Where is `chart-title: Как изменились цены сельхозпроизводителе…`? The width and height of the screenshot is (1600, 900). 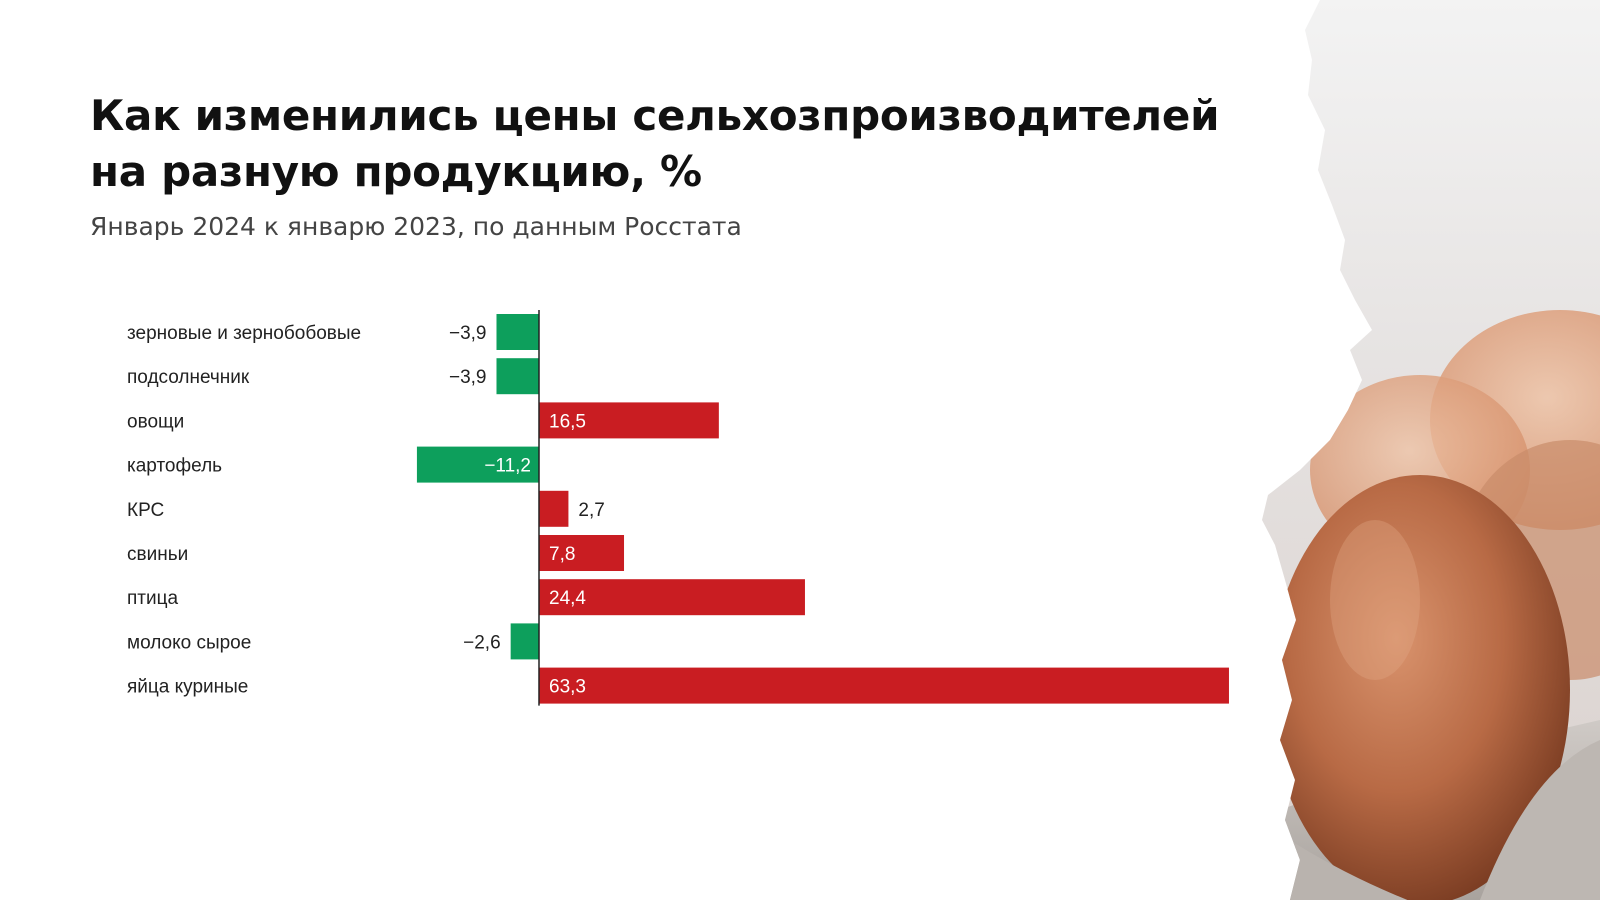 chart-title: Как изменились цены сельхозпроизводителе… is located at coordinates (700, 144).